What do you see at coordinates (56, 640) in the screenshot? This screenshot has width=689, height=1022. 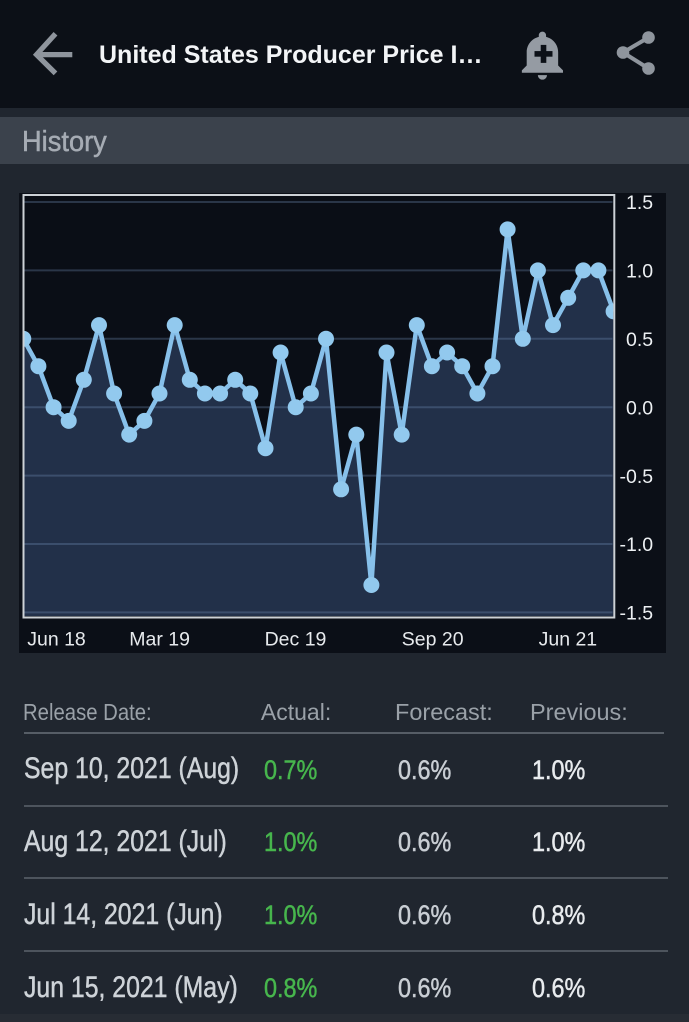 I see `svg-text: Jun 18` at bounding box center [56, 640].